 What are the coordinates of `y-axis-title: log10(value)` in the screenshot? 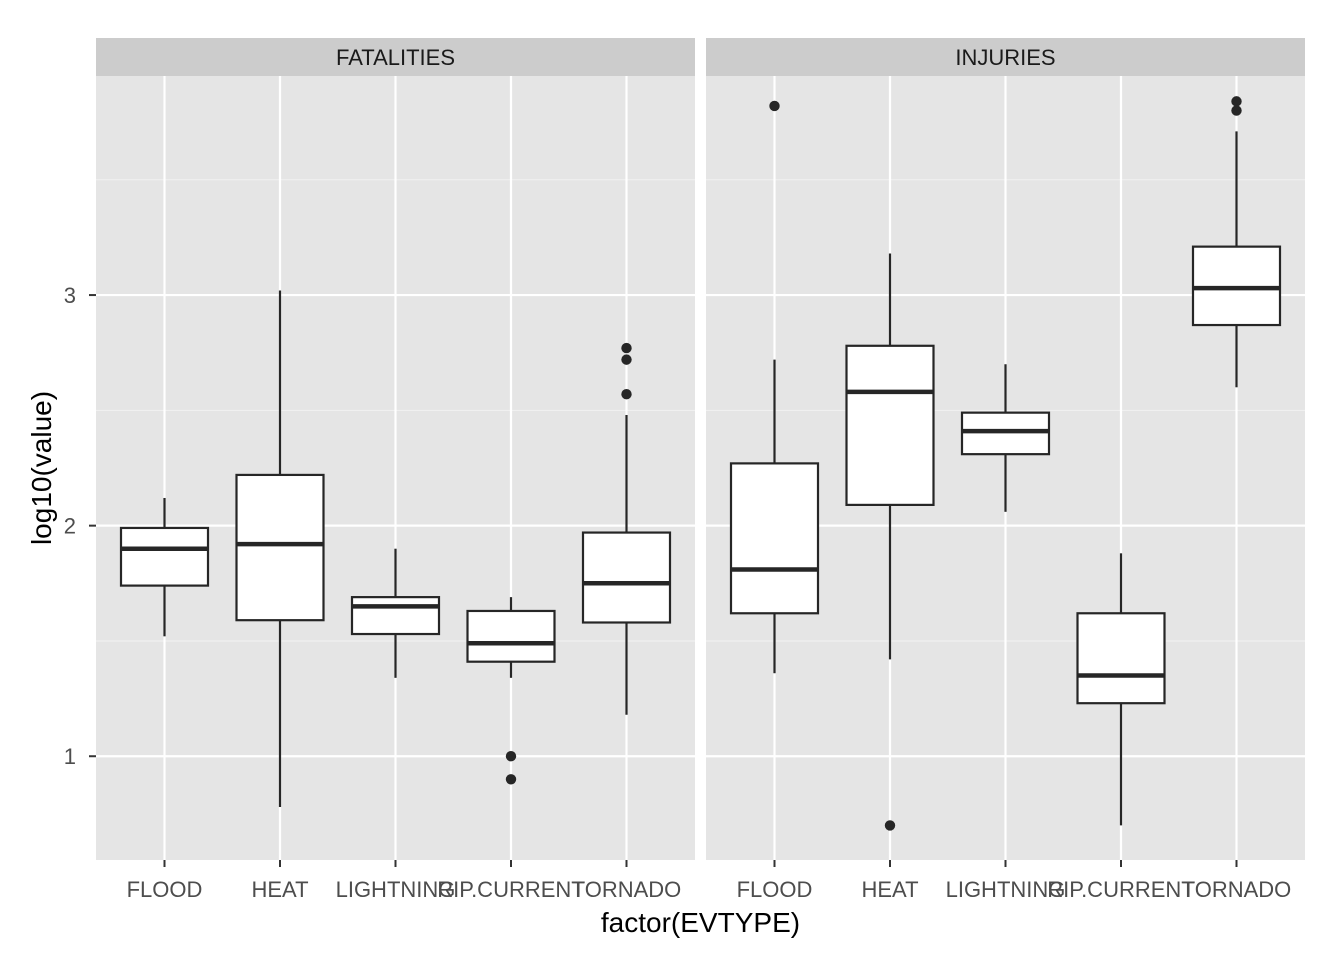 It's located at (41, 468).